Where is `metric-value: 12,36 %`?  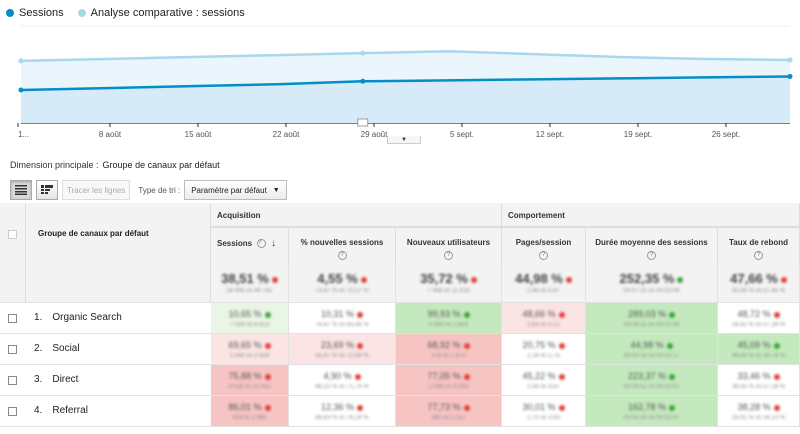 metric-value: 12,36 % is located at coordinates (342, 407).